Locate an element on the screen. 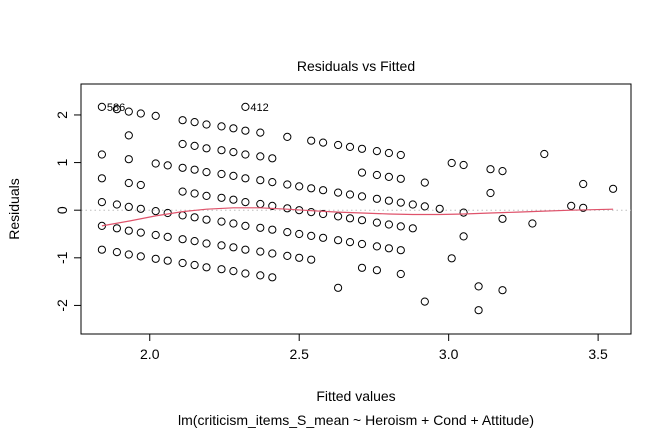  smoother-line is located at coordinates (357, 217).